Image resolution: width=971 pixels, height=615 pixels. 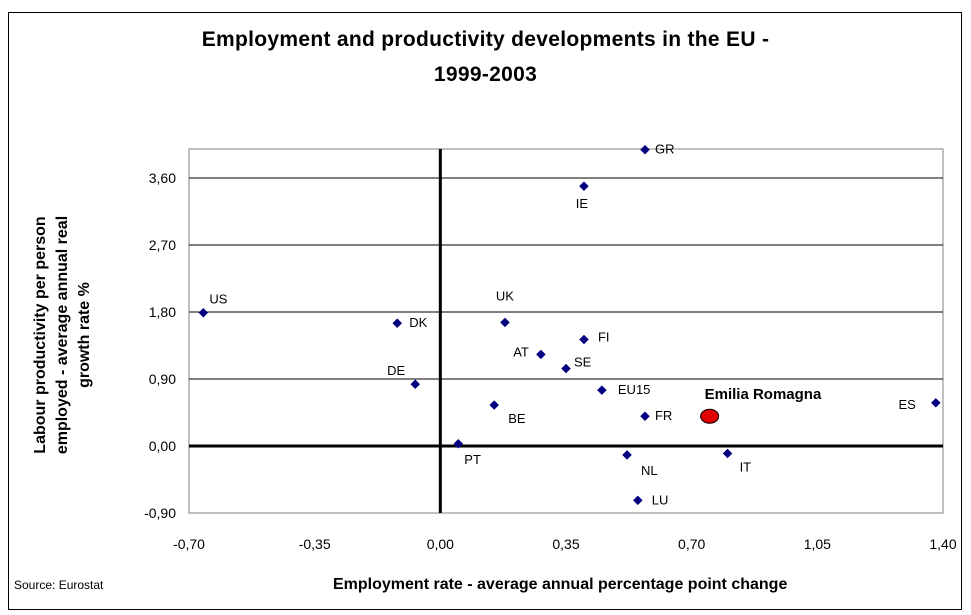 What do you see at coordinates (634, 389) in the screenshot?
I see `point-label-eu15: EU15` at bounding box center [634, 389].